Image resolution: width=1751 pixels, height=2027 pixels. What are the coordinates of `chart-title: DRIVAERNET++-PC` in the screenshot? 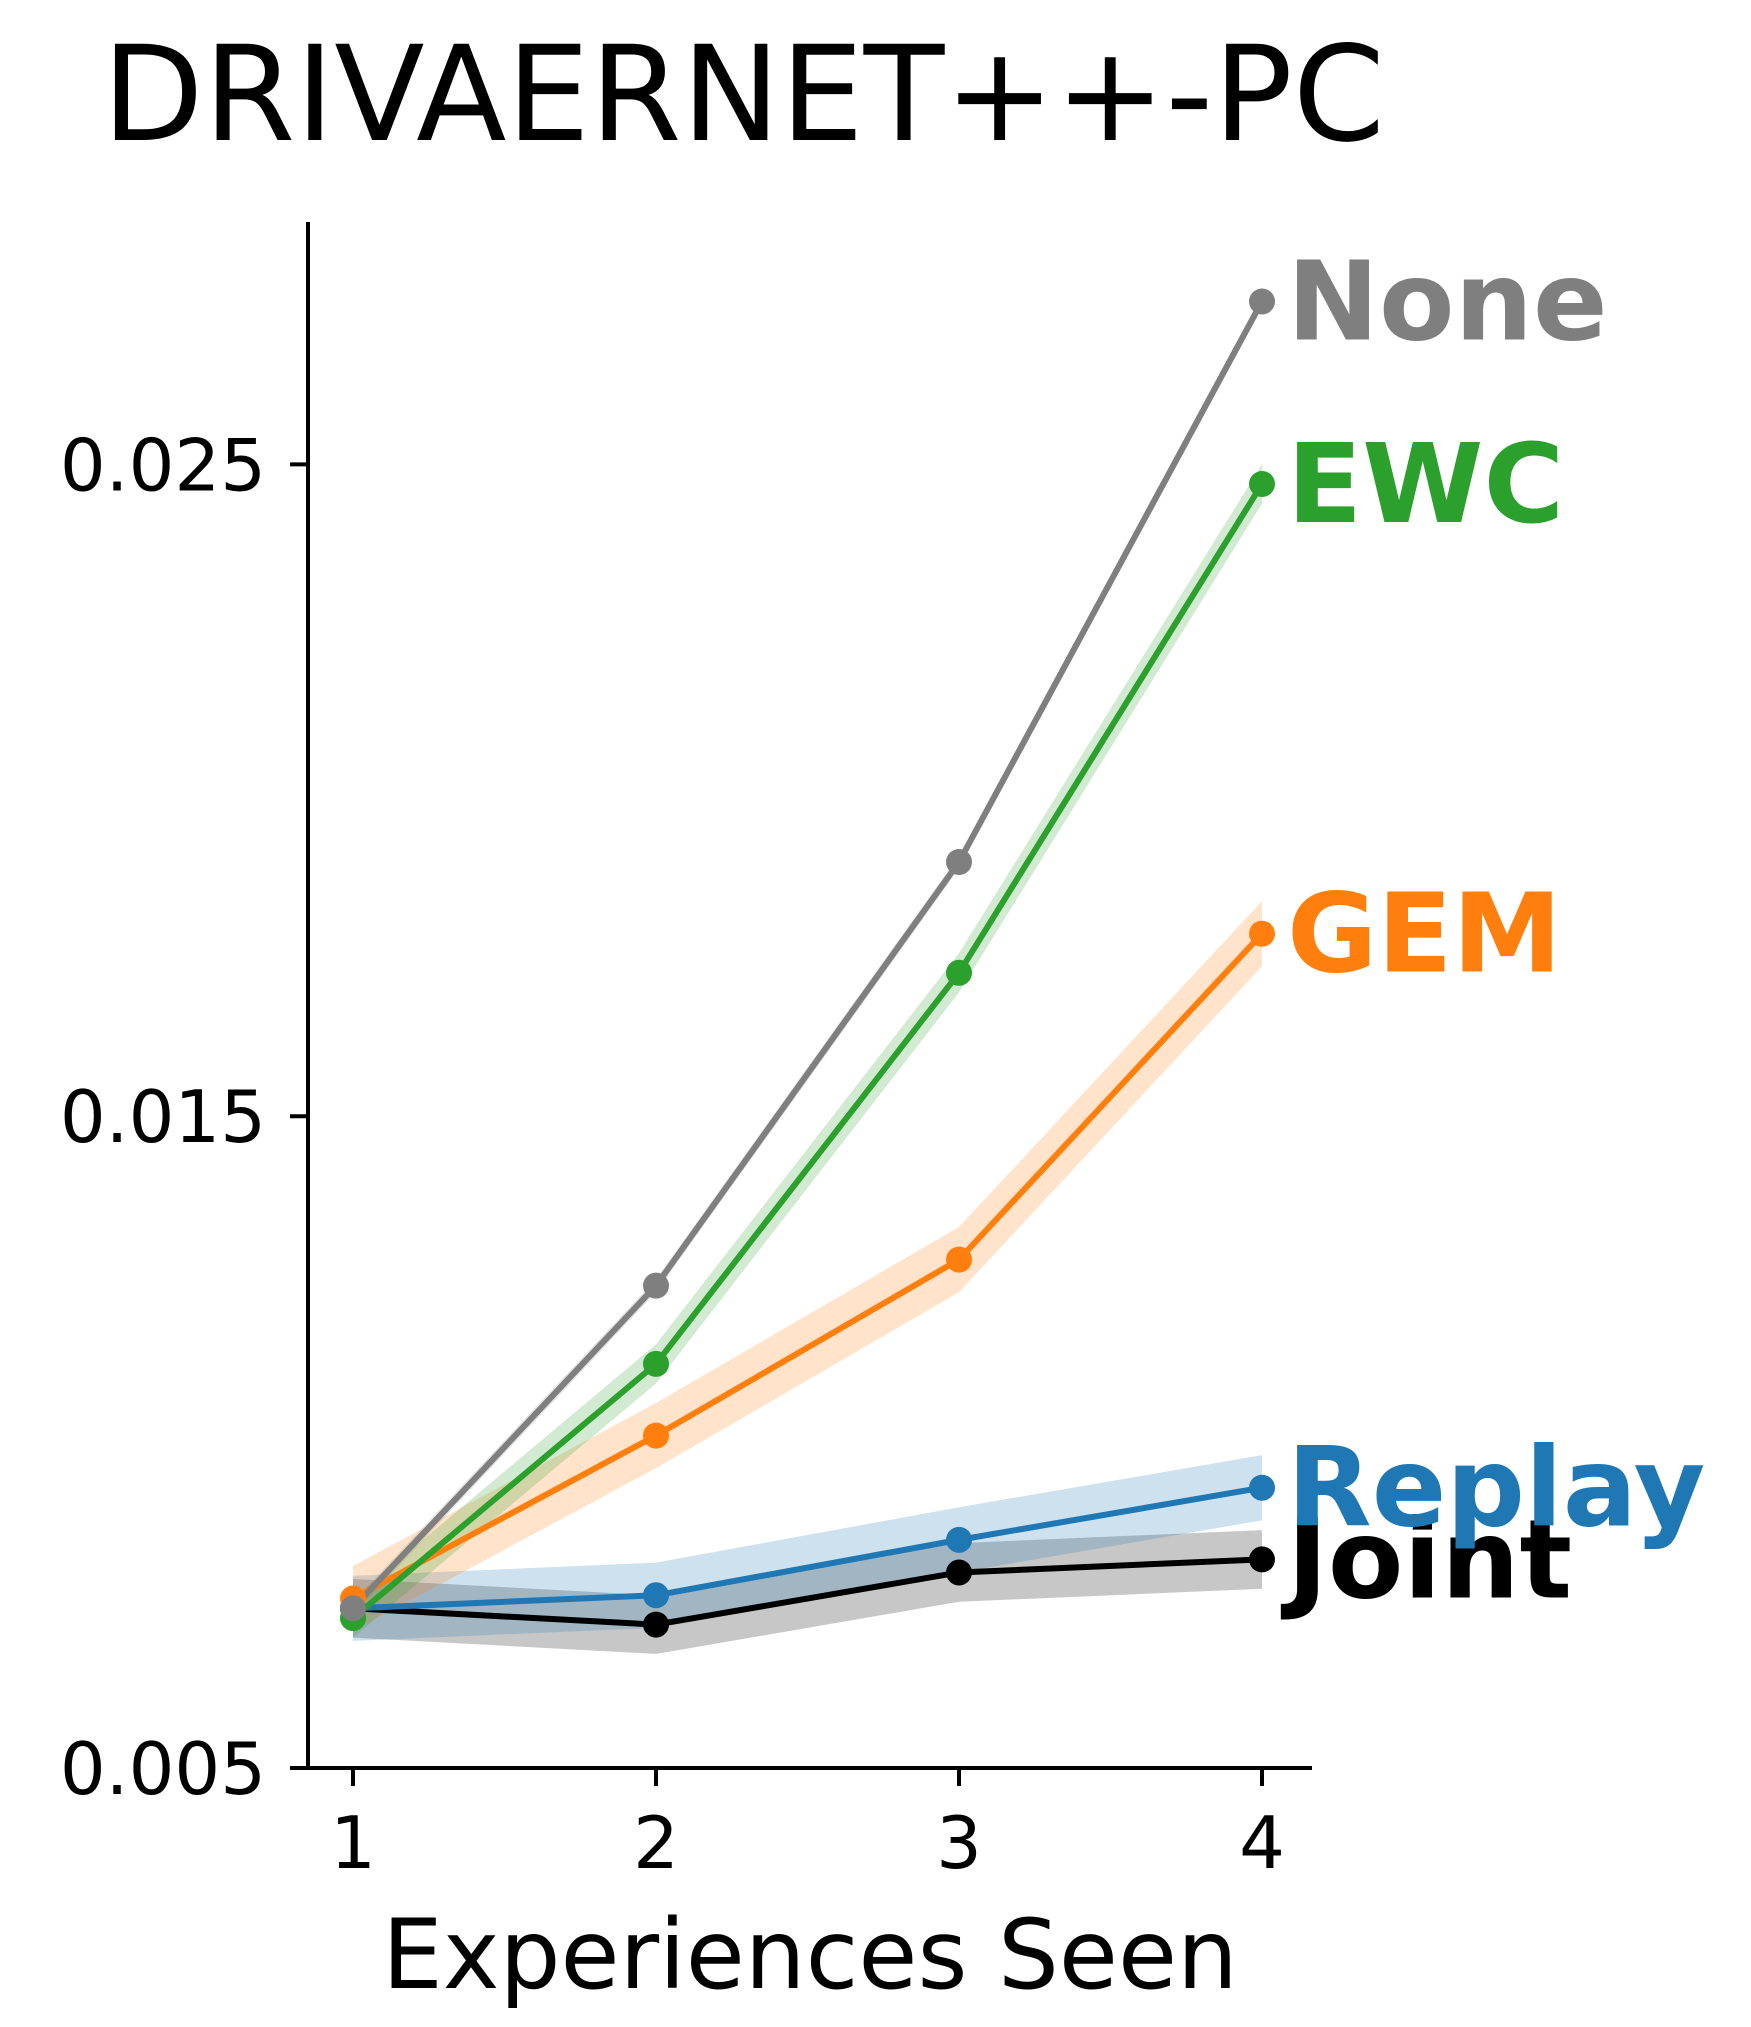 It's located at (743, 95).